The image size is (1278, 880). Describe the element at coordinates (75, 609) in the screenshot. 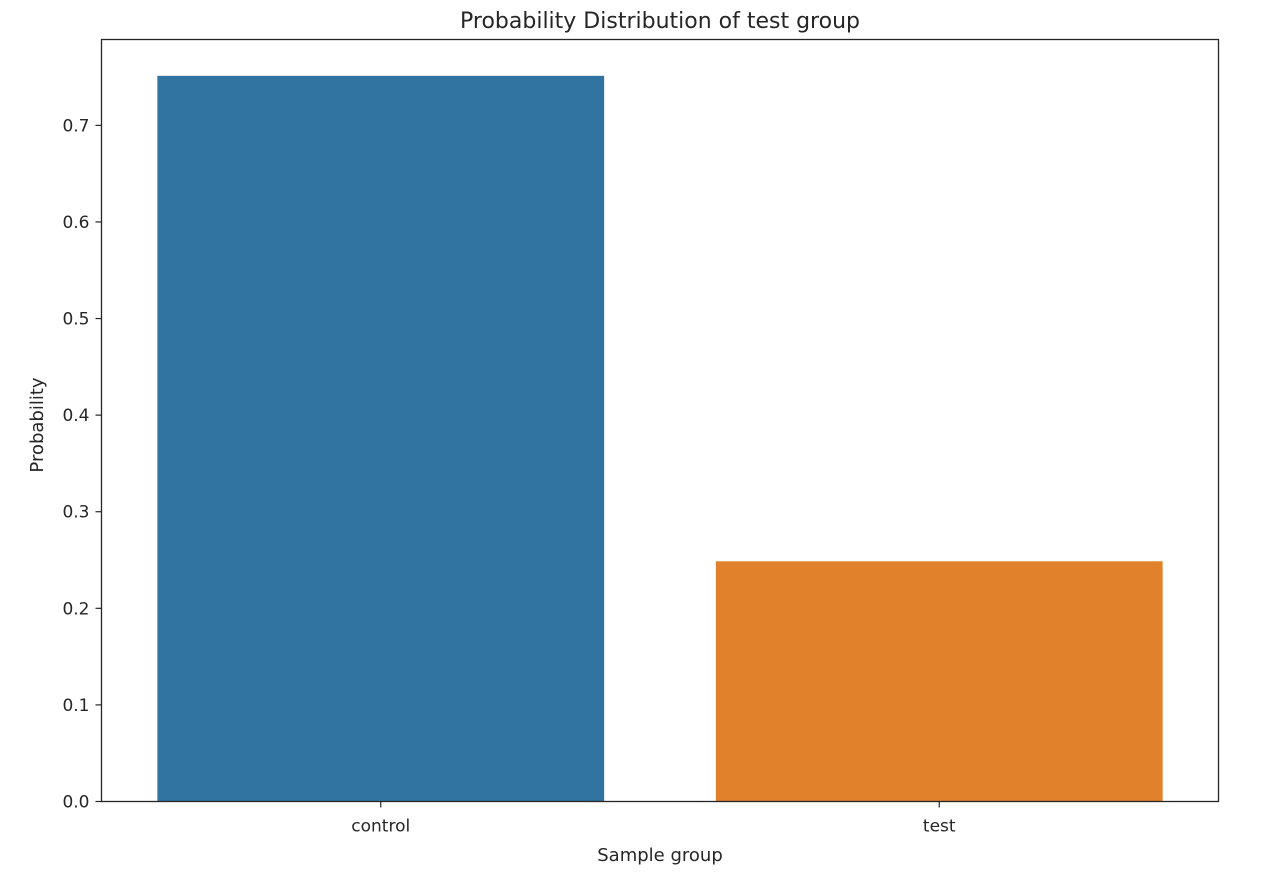

I see `y-tick-label: 0.2` at that location.